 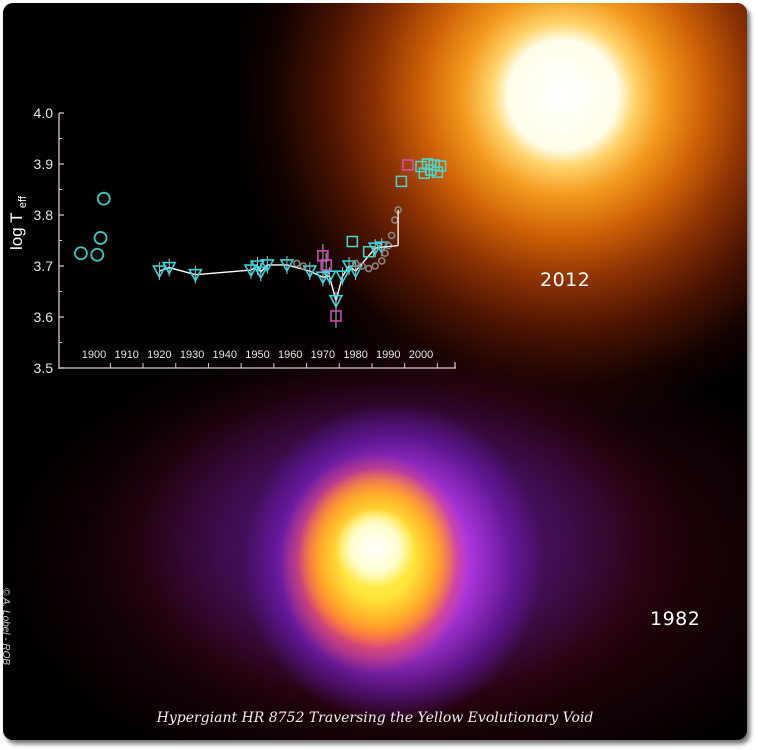 I want to click on x-tick-label: 1970, so click(x=323, y=355).